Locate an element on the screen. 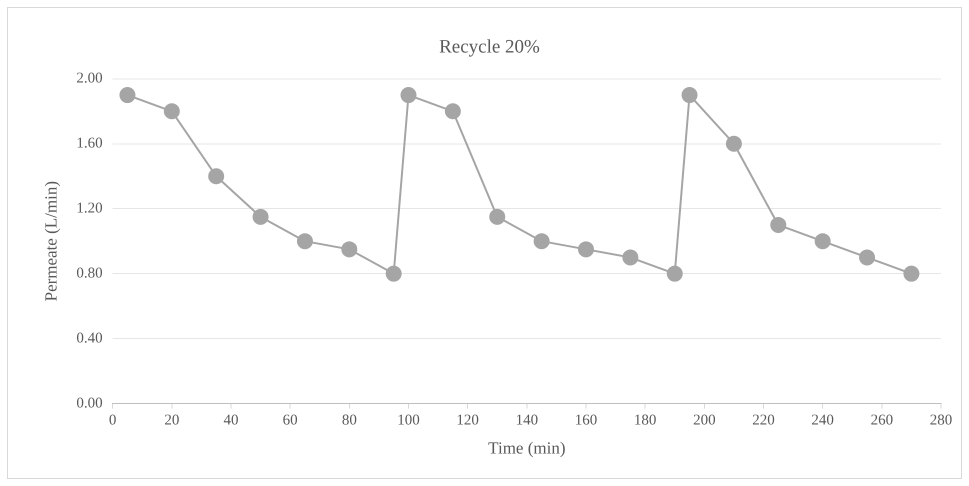 The width and height of the screenshot is (969, 486). x-tick-label: 160 is located at coordinates (586, 420).